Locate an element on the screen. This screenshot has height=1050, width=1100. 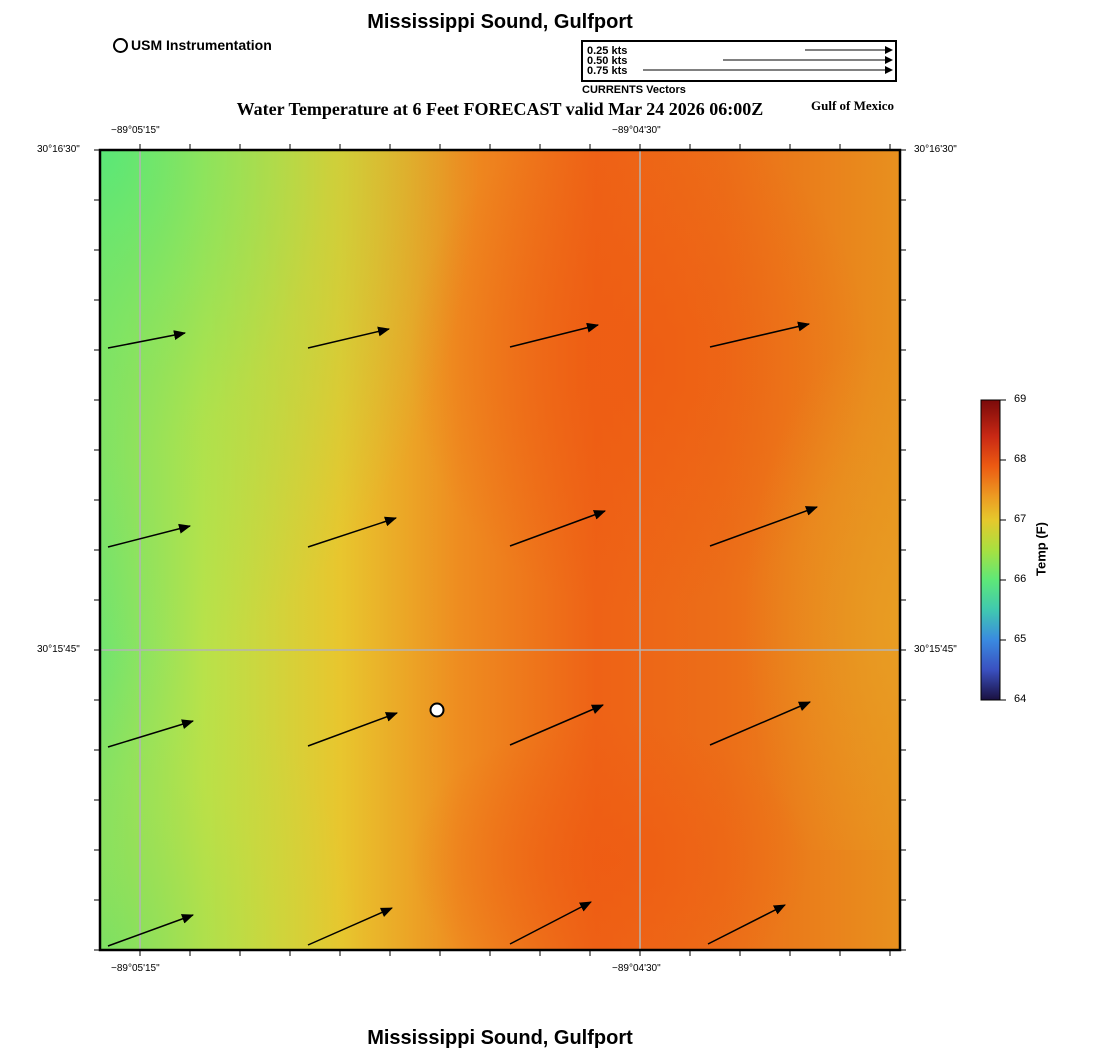
colorbar-tick-65: 65 is located at coordinates (1020, 639).